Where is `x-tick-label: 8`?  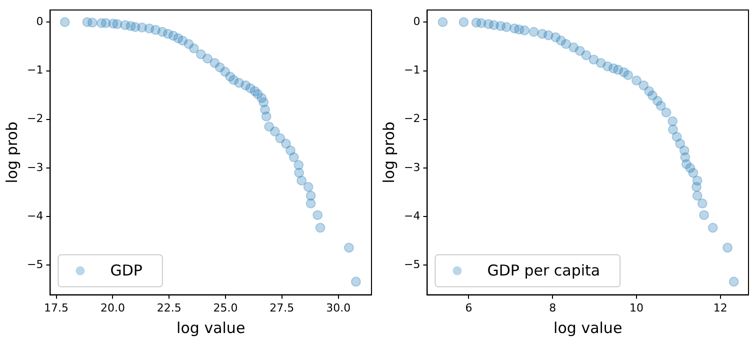
x-tick-label: 8 is located at coordinates (552, 307).